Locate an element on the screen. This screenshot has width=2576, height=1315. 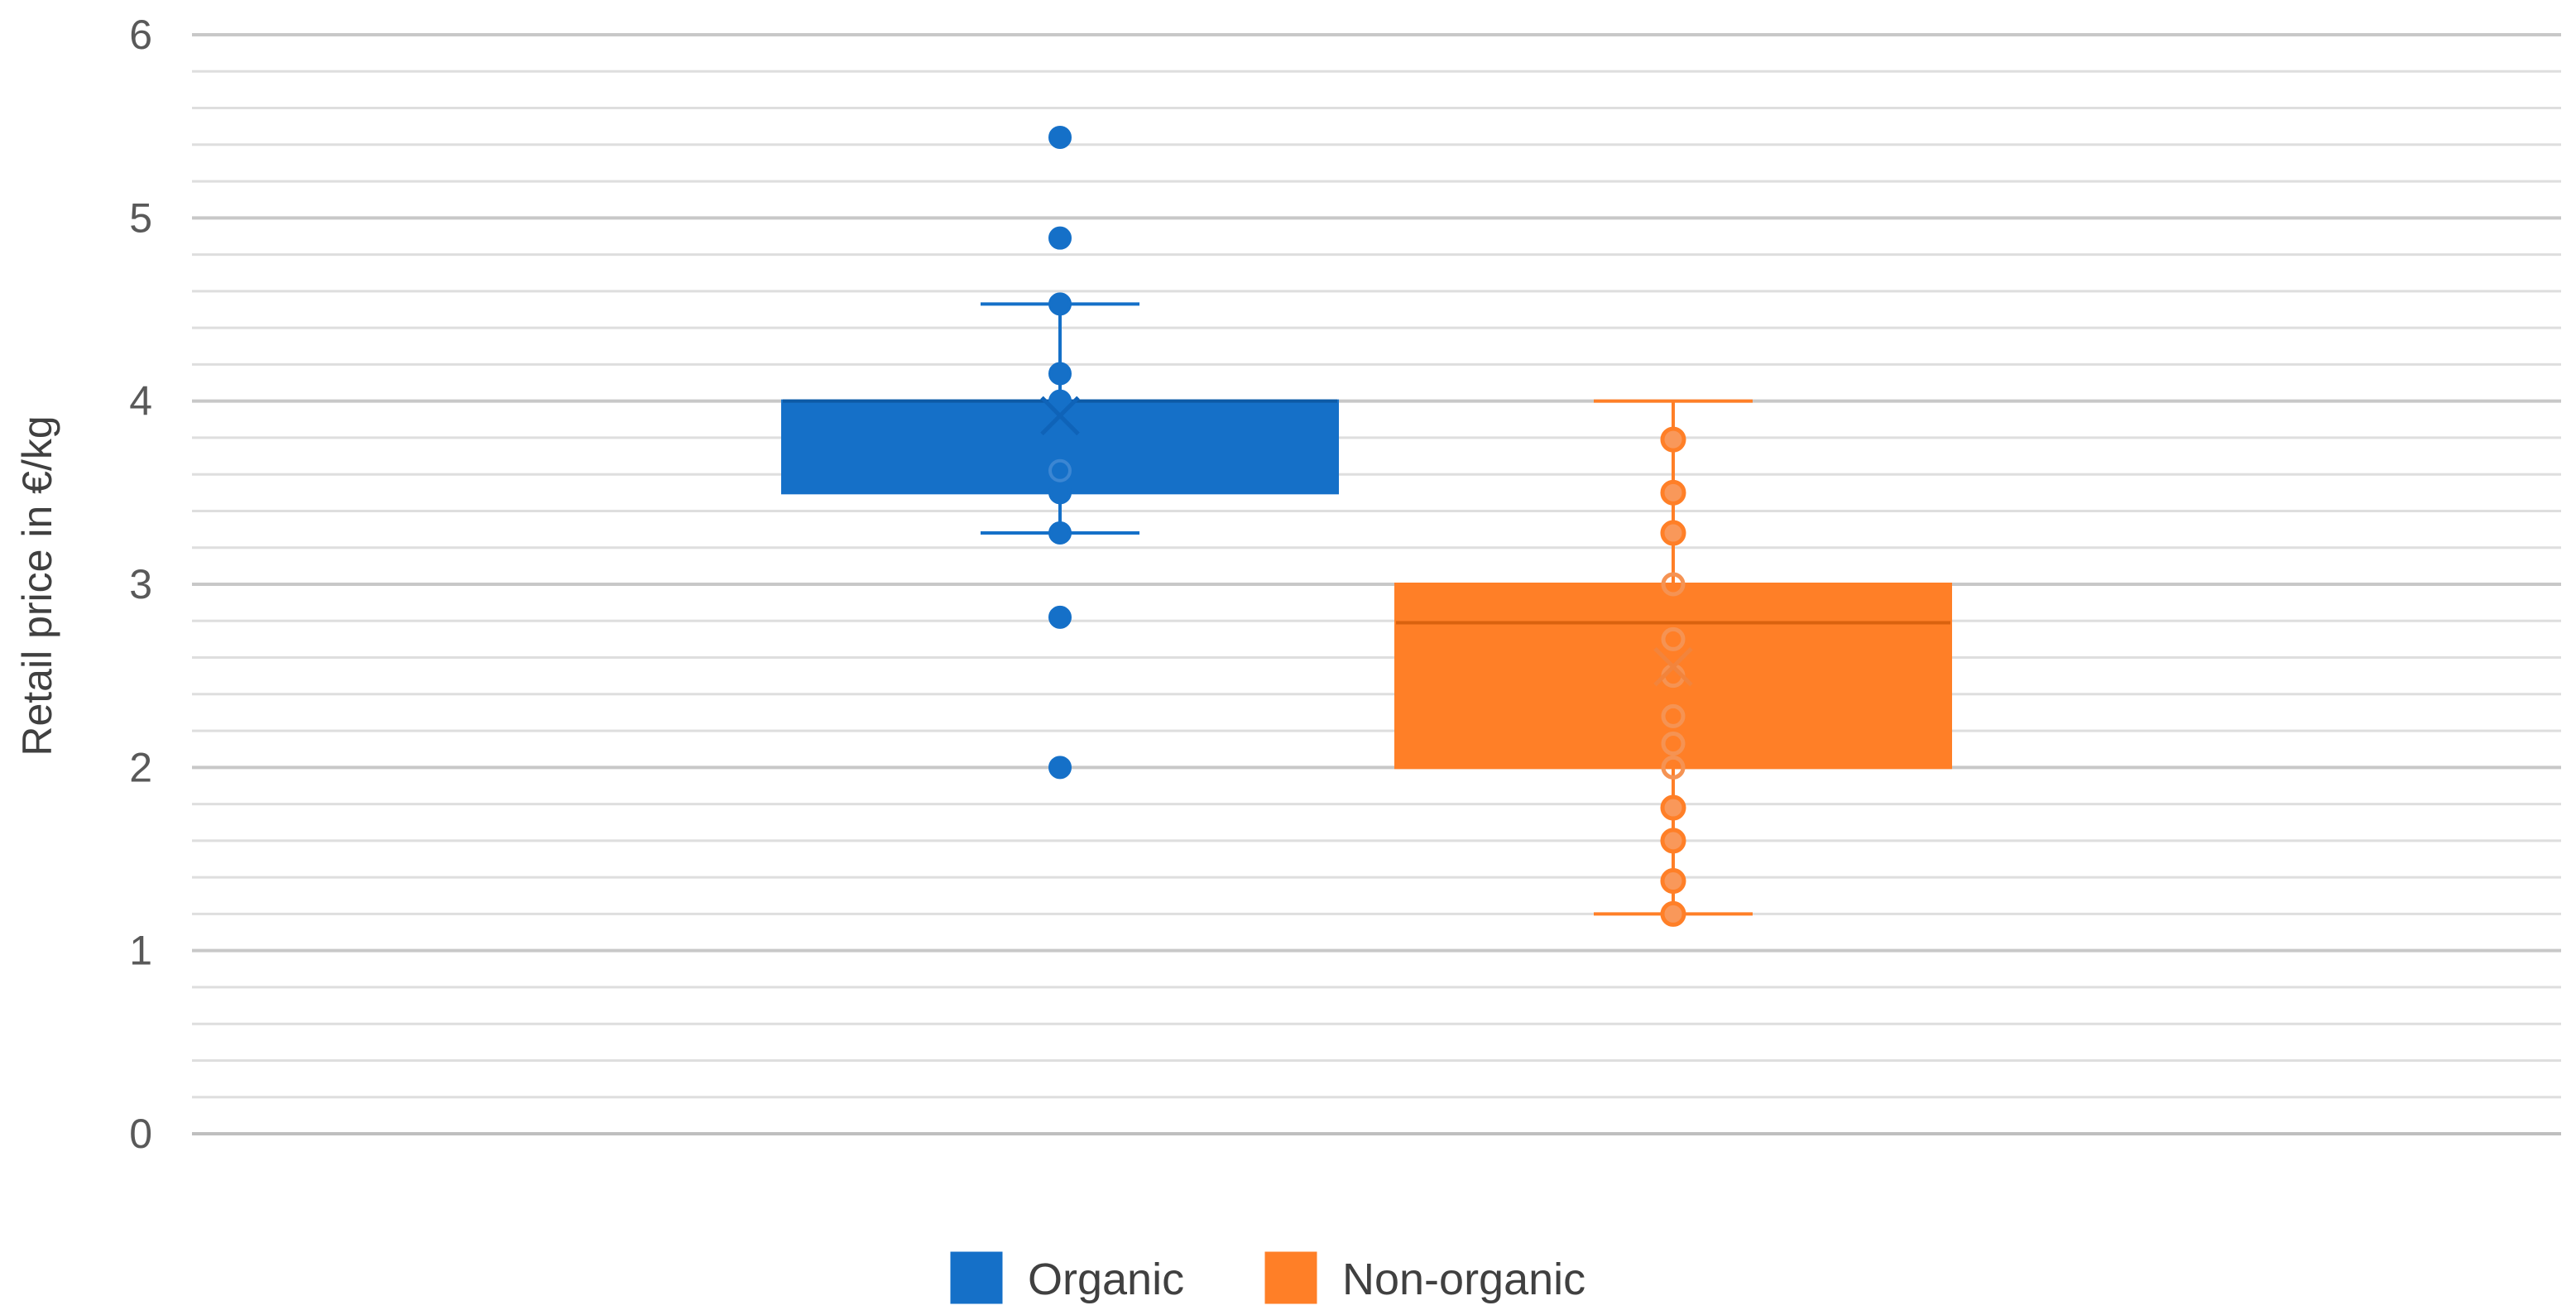
legend-label: Non-organic is located at coordinates (1464, 1279).